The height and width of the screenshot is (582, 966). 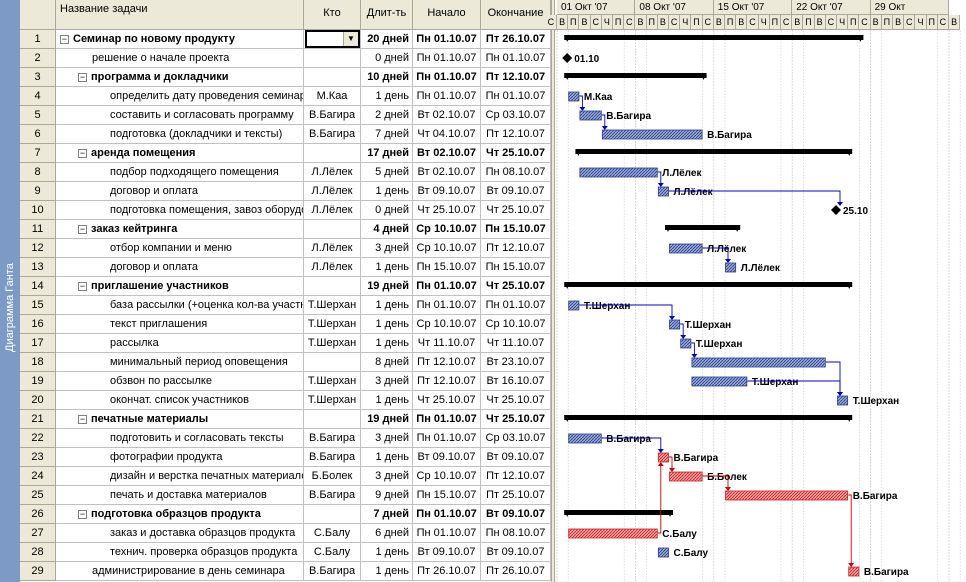 I want to click on task-name-cell: − аренда помещения, so click(x=180, y=153).